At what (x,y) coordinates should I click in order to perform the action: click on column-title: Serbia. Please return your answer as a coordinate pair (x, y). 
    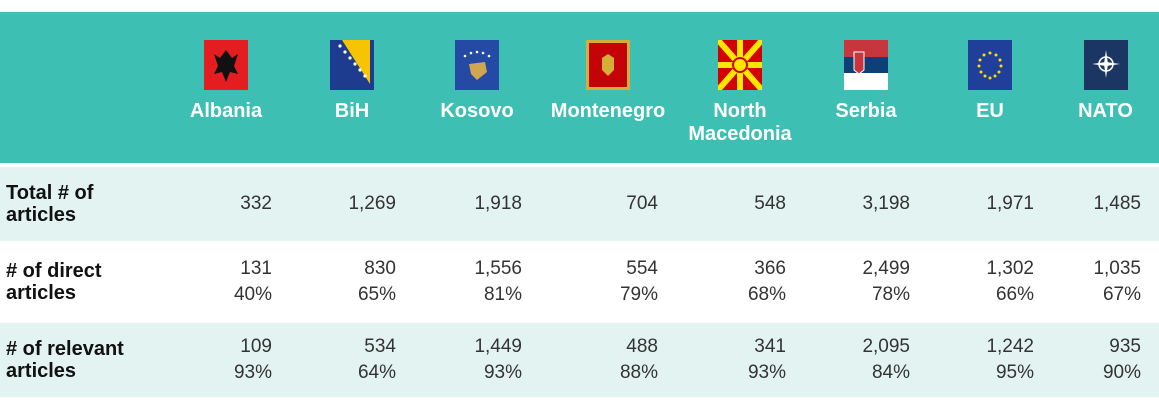
    Looking at the image, I should click on (866, 111).